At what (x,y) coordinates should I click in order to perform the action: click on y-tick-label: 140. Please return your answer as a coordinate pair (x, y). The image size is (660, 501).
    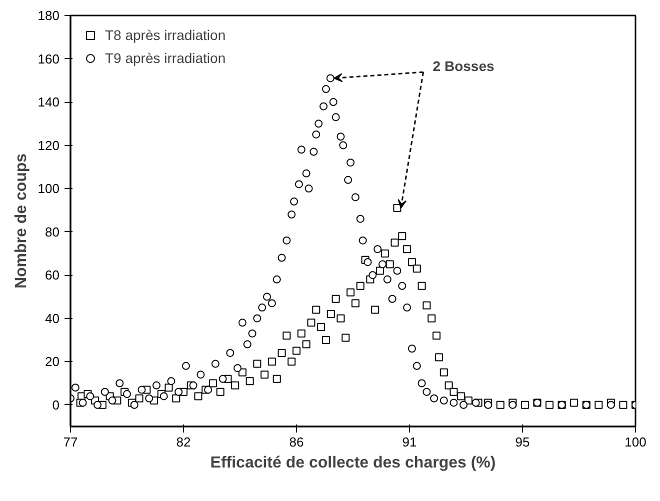
    Looking at the image, I should click on (49, 102).